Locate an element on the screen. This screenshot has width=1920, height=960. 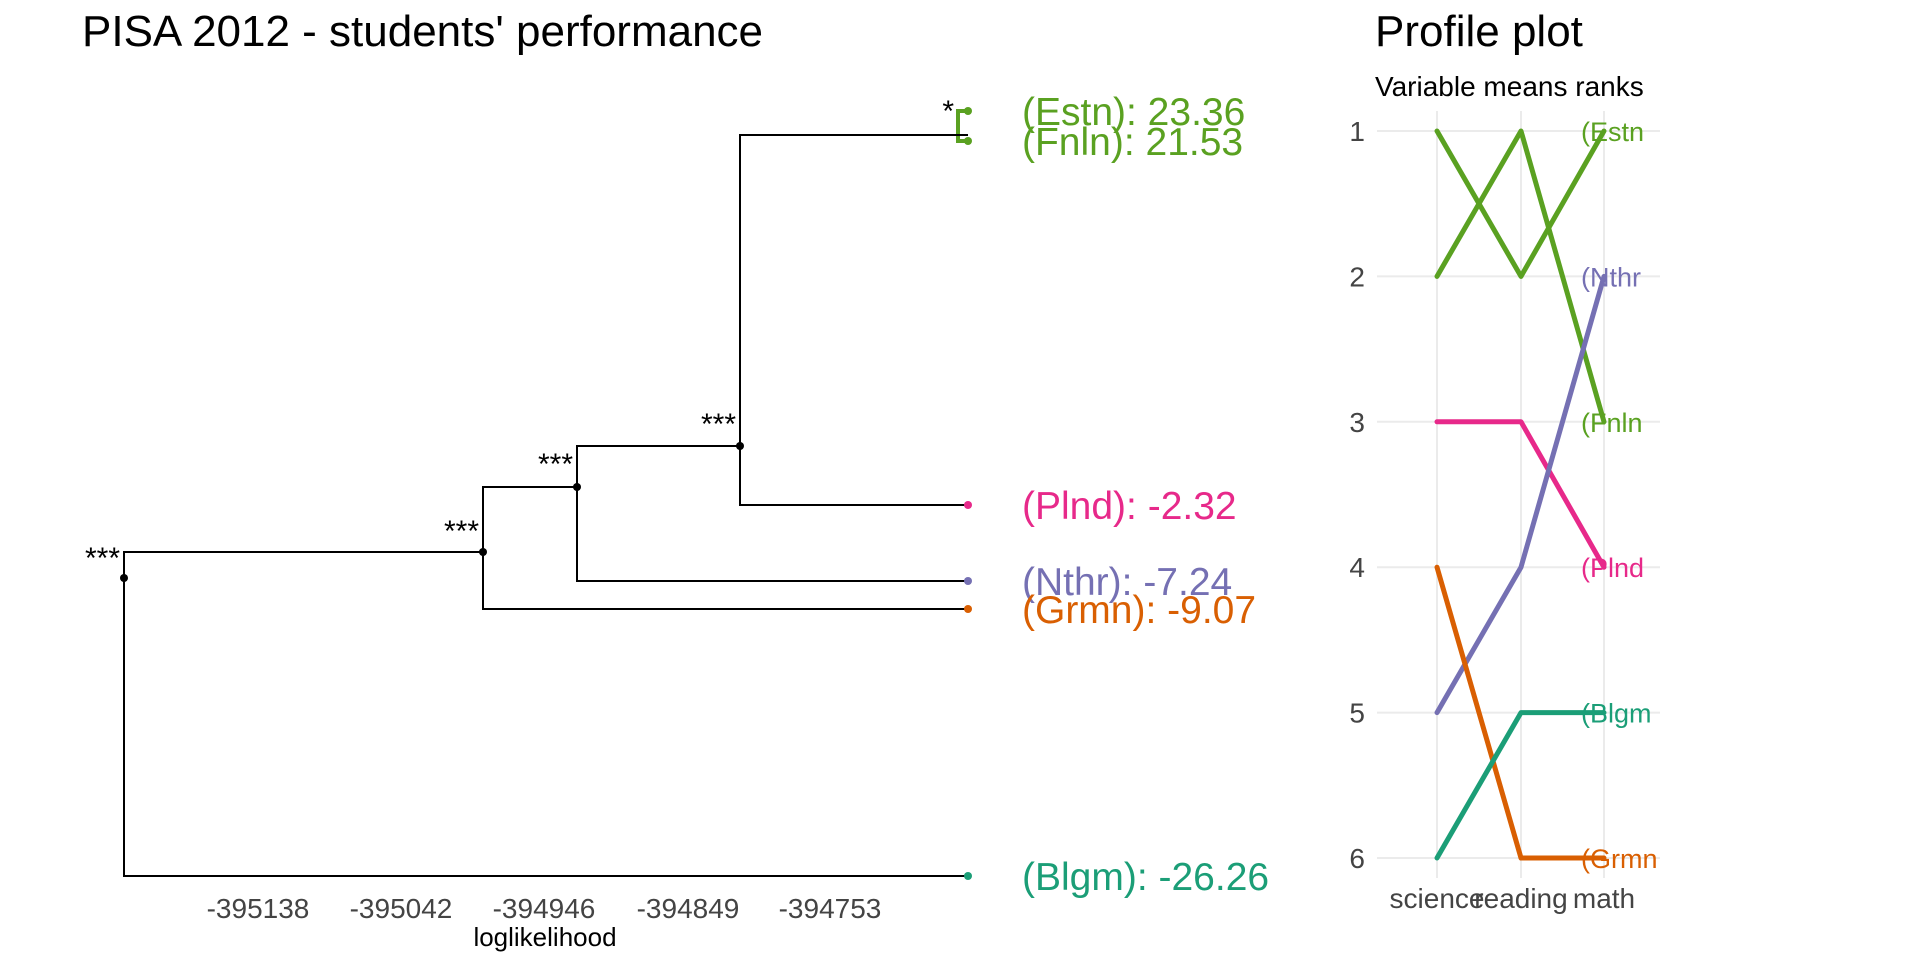
y-tick-label: 1 is located at coordinates (1357, 131).